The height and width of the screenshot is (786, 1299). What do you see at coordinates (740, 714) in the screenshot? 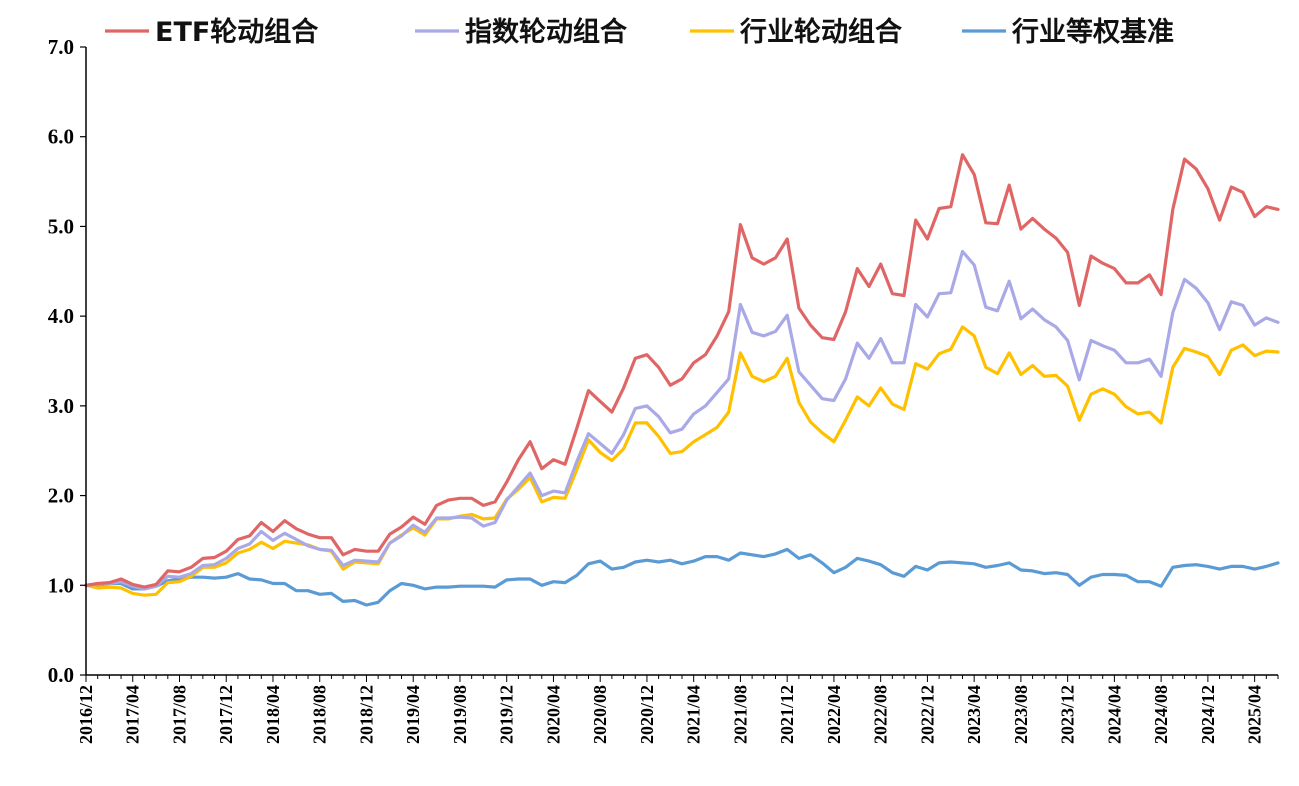
I see `x-tick-label: 2021/08` at bounding box center [740, 714].